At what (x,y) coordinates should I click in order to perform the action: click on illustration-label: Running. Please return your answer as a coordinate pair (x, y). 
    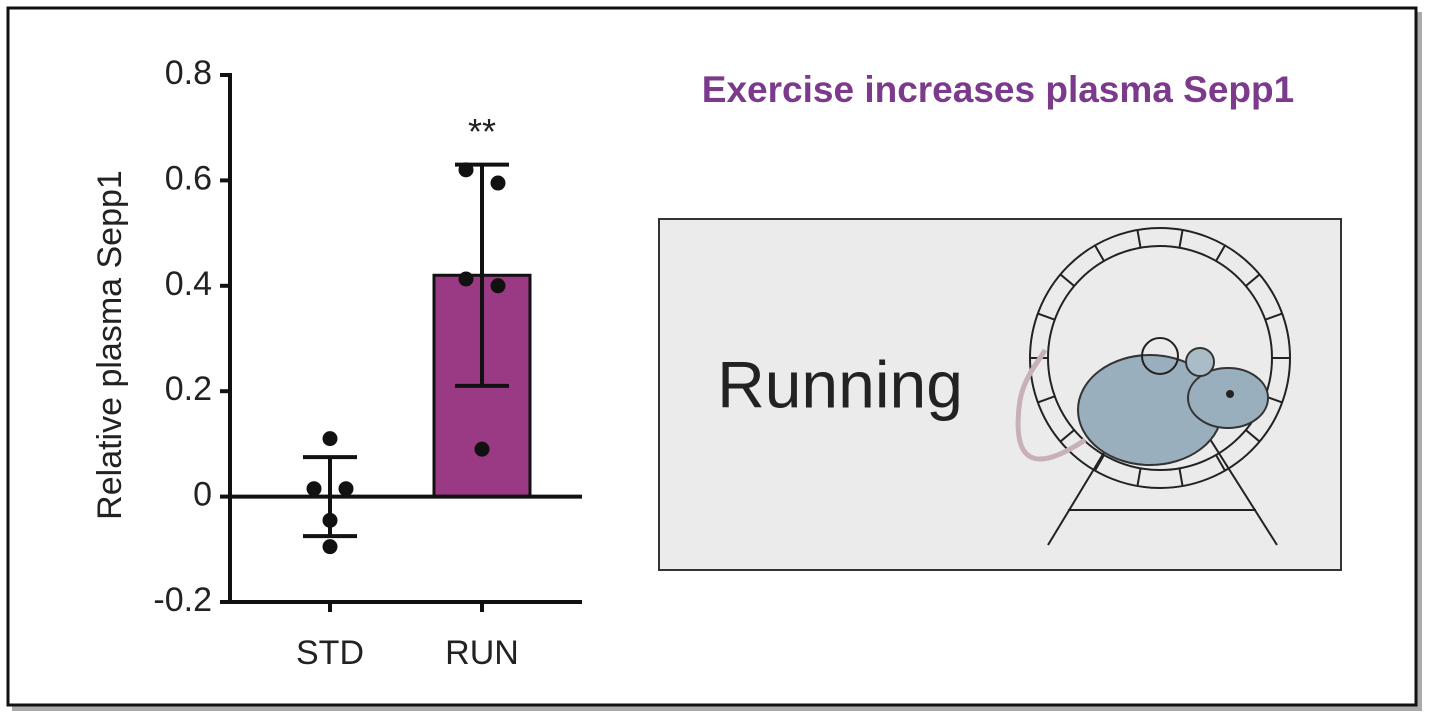
    Looking at the image, I should click on (840, 384).